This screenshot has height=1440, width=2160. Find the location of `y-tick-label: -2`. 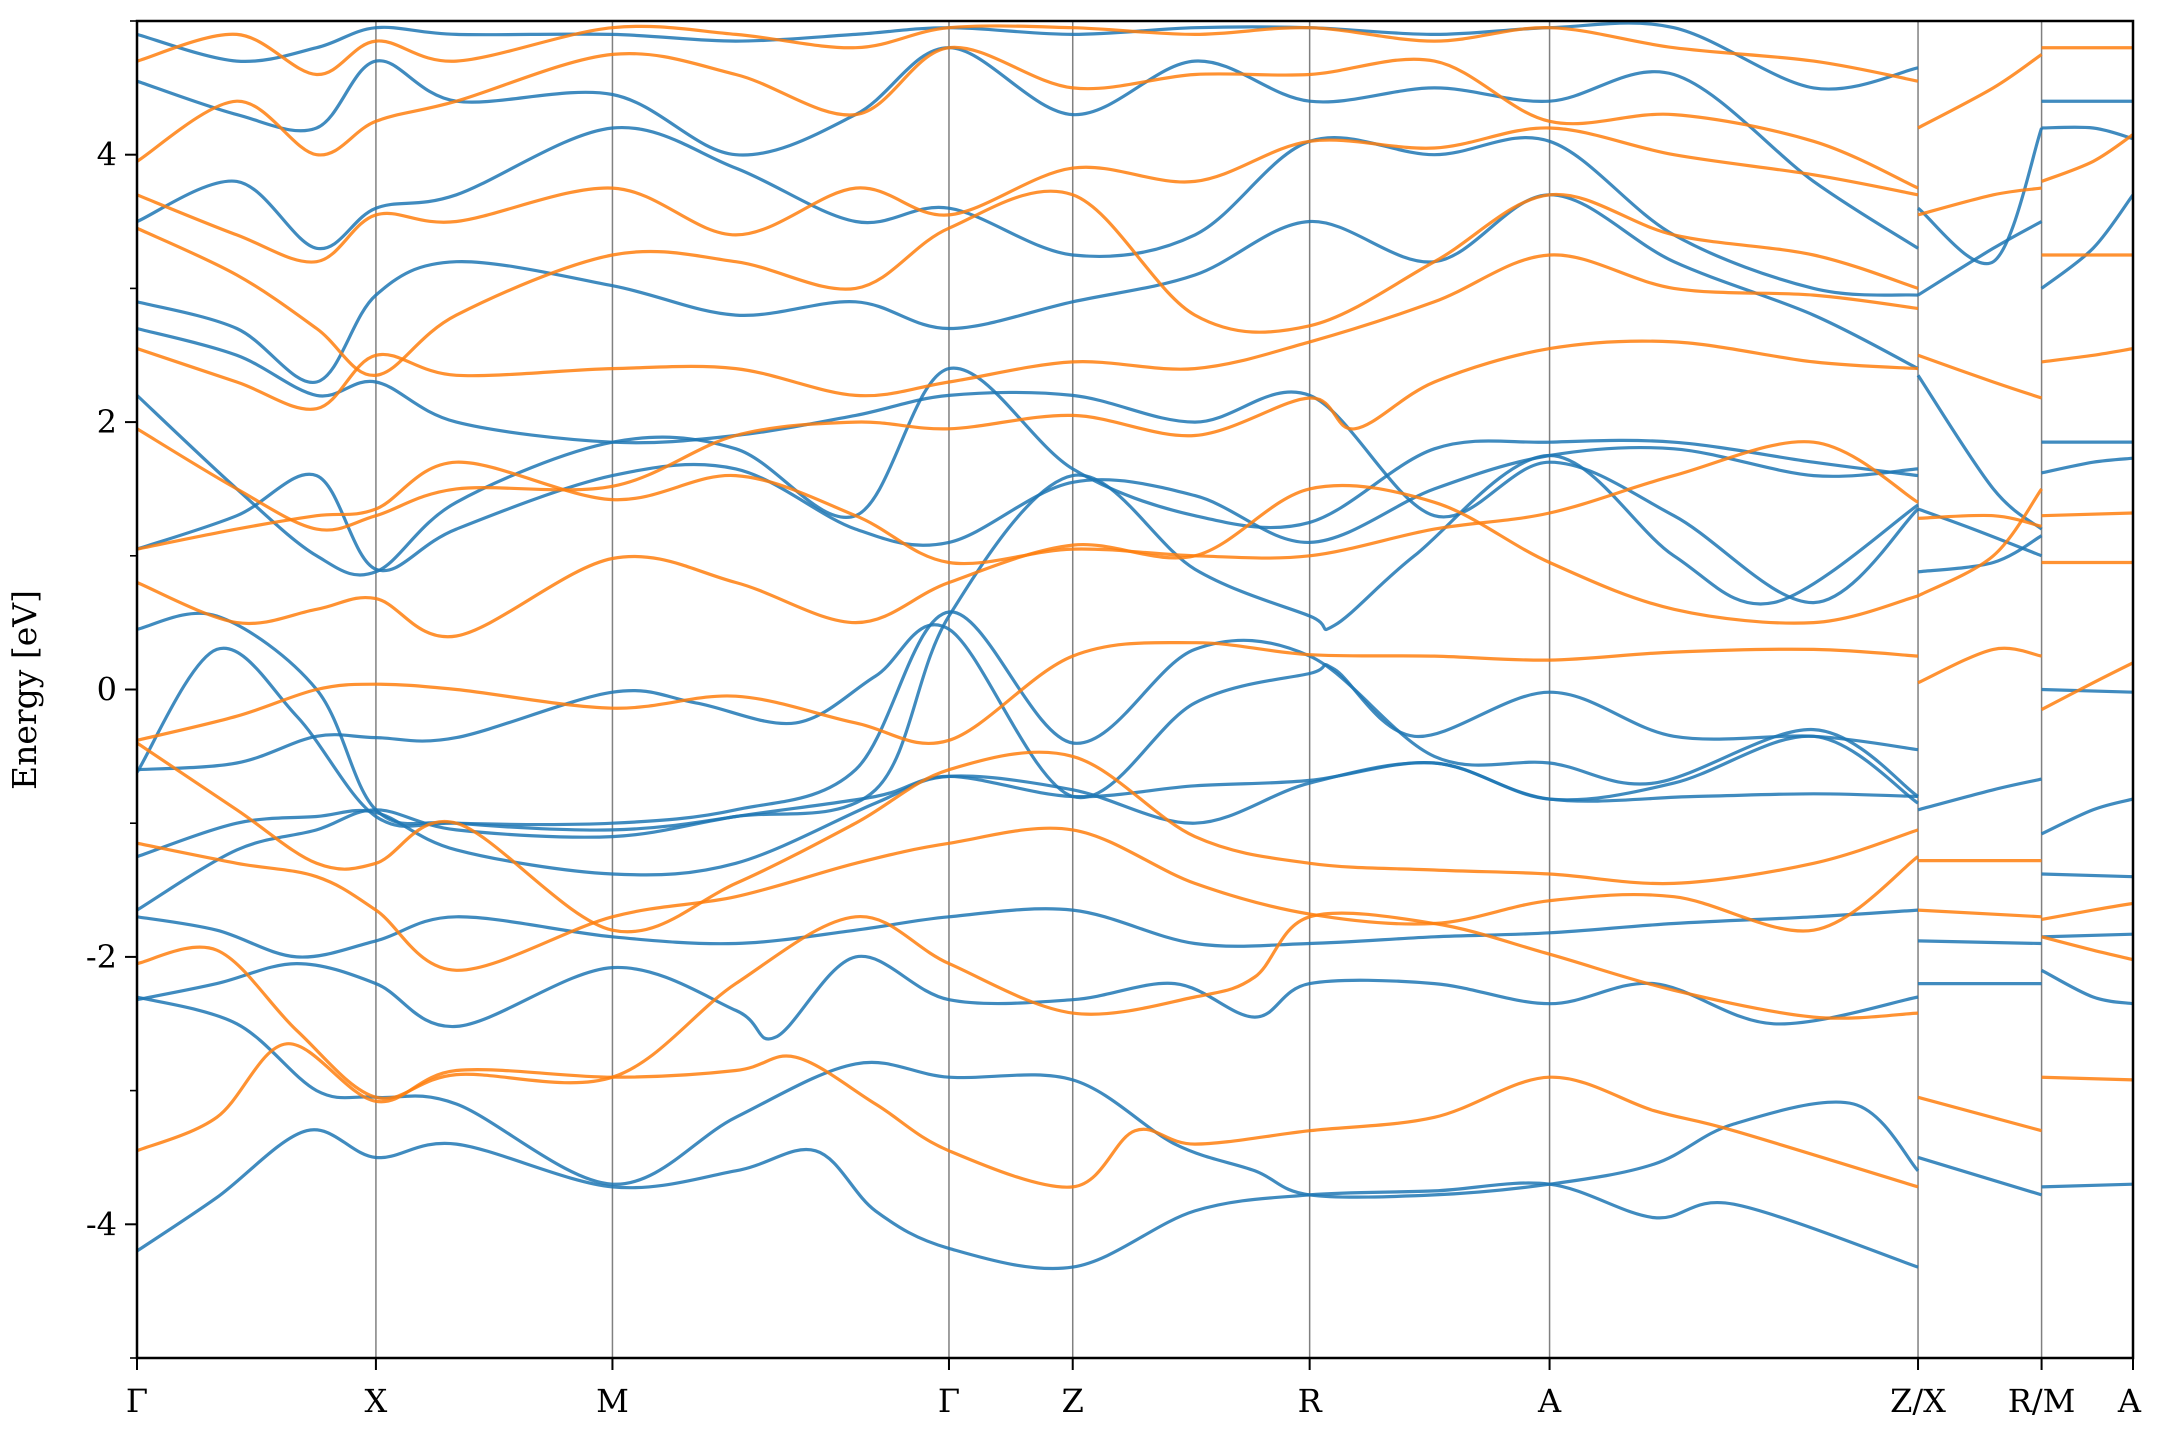

y-tick-label: -2 is located at coordinates (101, 957).